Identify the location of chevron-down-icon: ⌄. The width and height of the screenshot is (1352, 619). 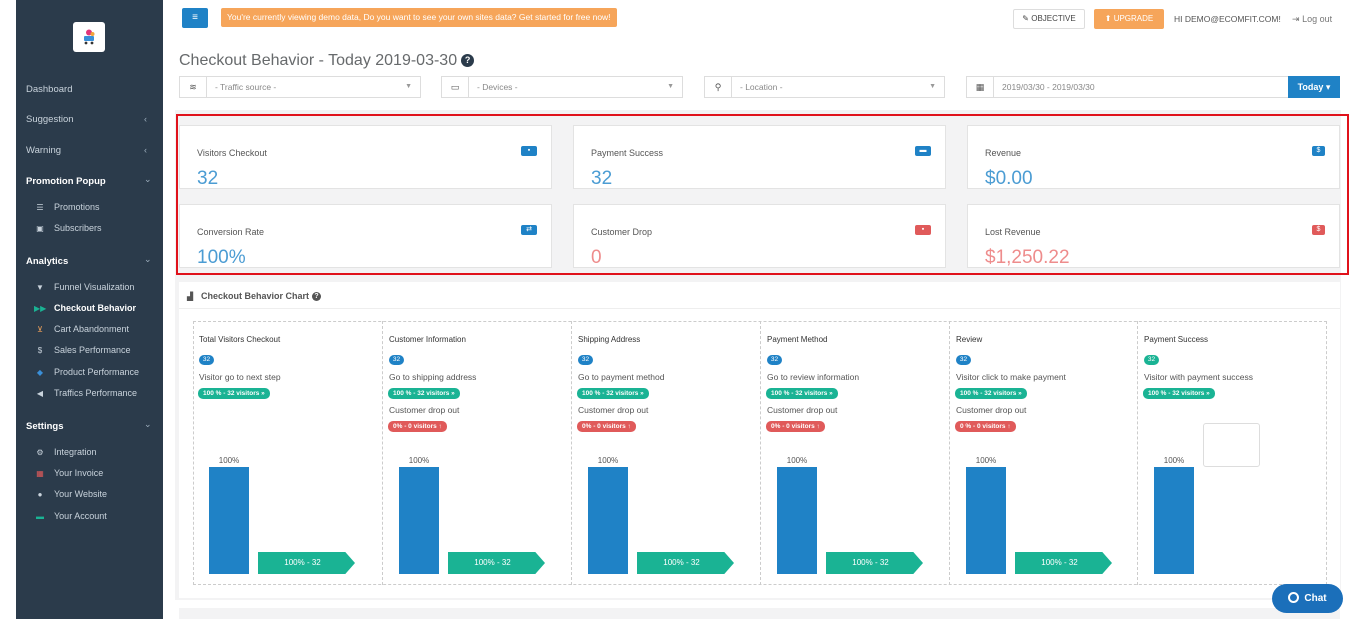
(148, 179).